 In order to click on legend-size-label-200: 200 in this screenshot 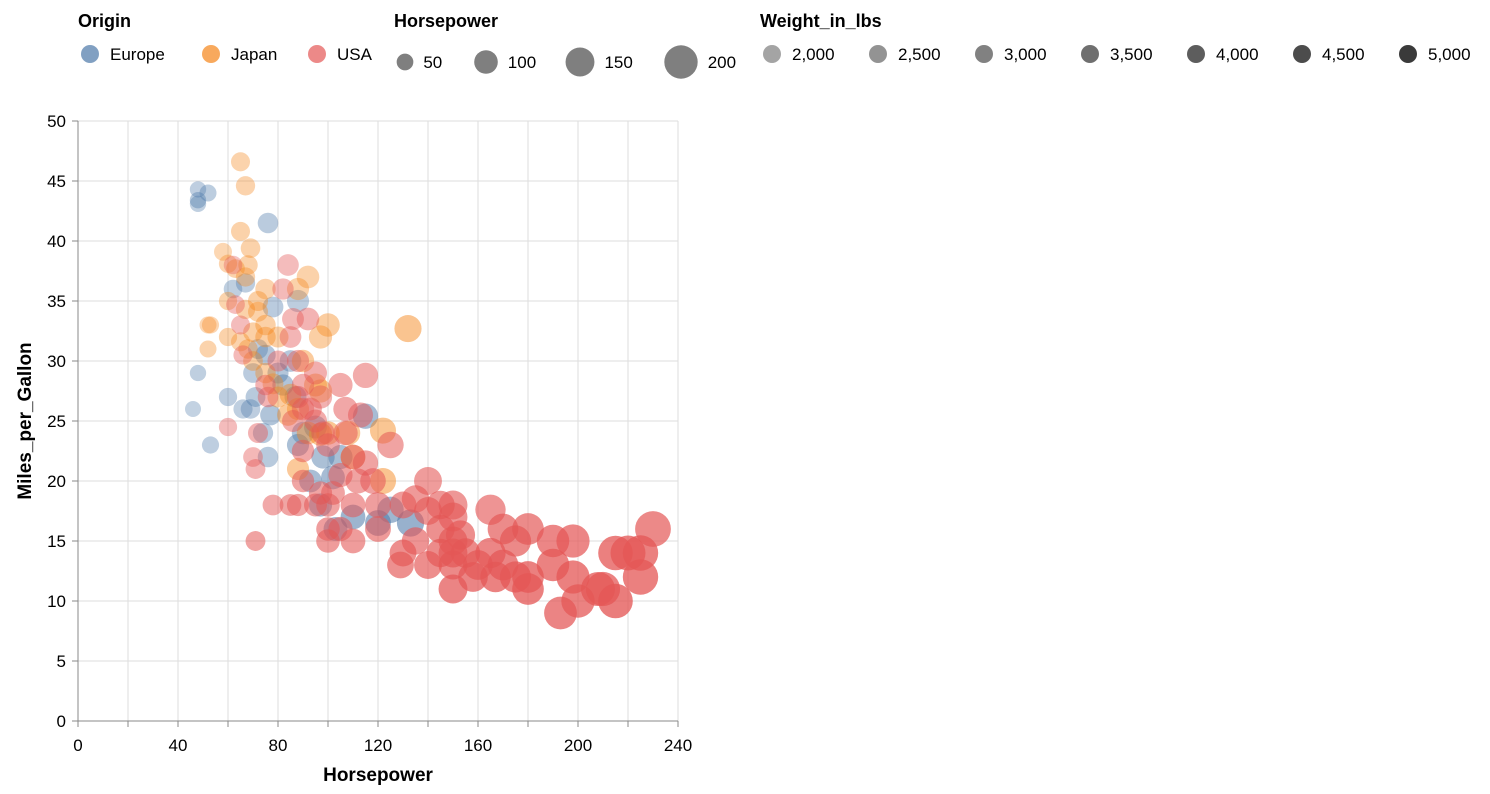, I will do `click(722, 62)`.